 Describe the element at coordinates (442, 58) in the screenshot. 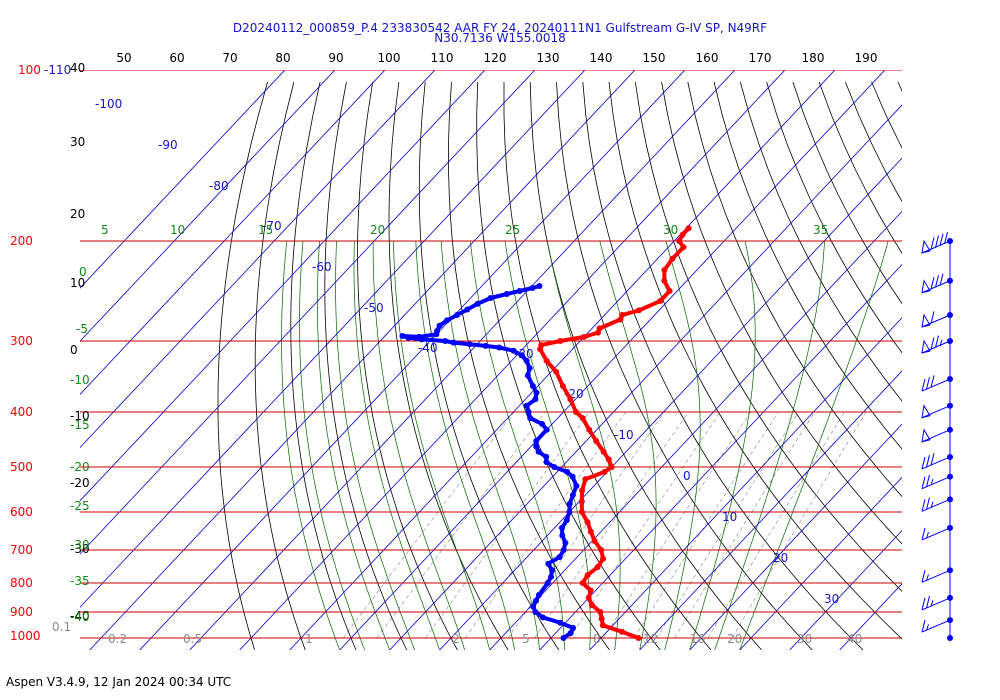

I see `top-axis-label: 110` at that location.